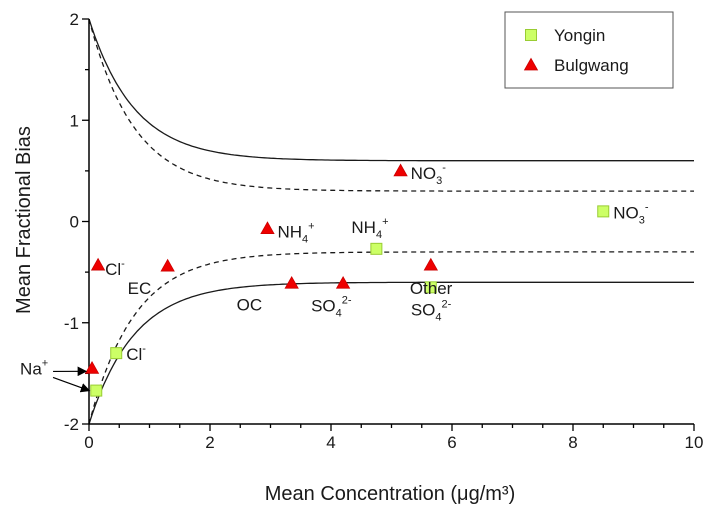 The width and height of the screenshot is (708, 508). I want to click on x-tick-label: 4, so click(330, 442).